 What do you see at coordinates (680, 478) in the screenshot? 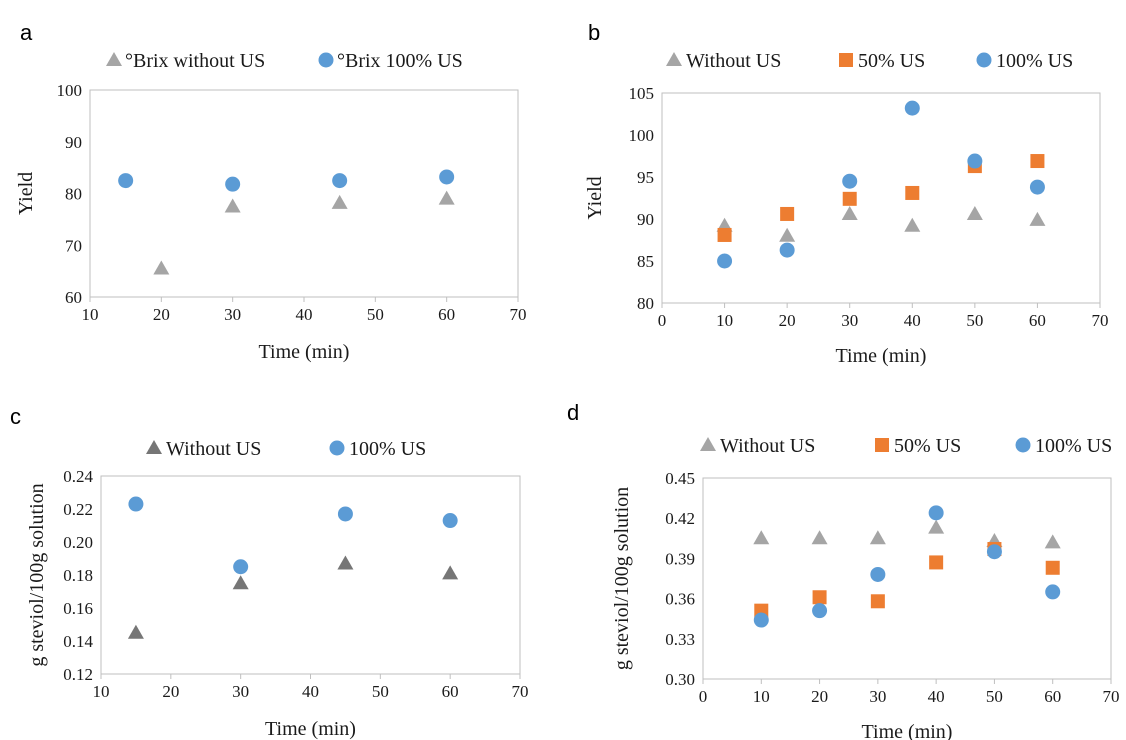
I see `y-tick-label: 0.45` at bounding box center [680, 478].